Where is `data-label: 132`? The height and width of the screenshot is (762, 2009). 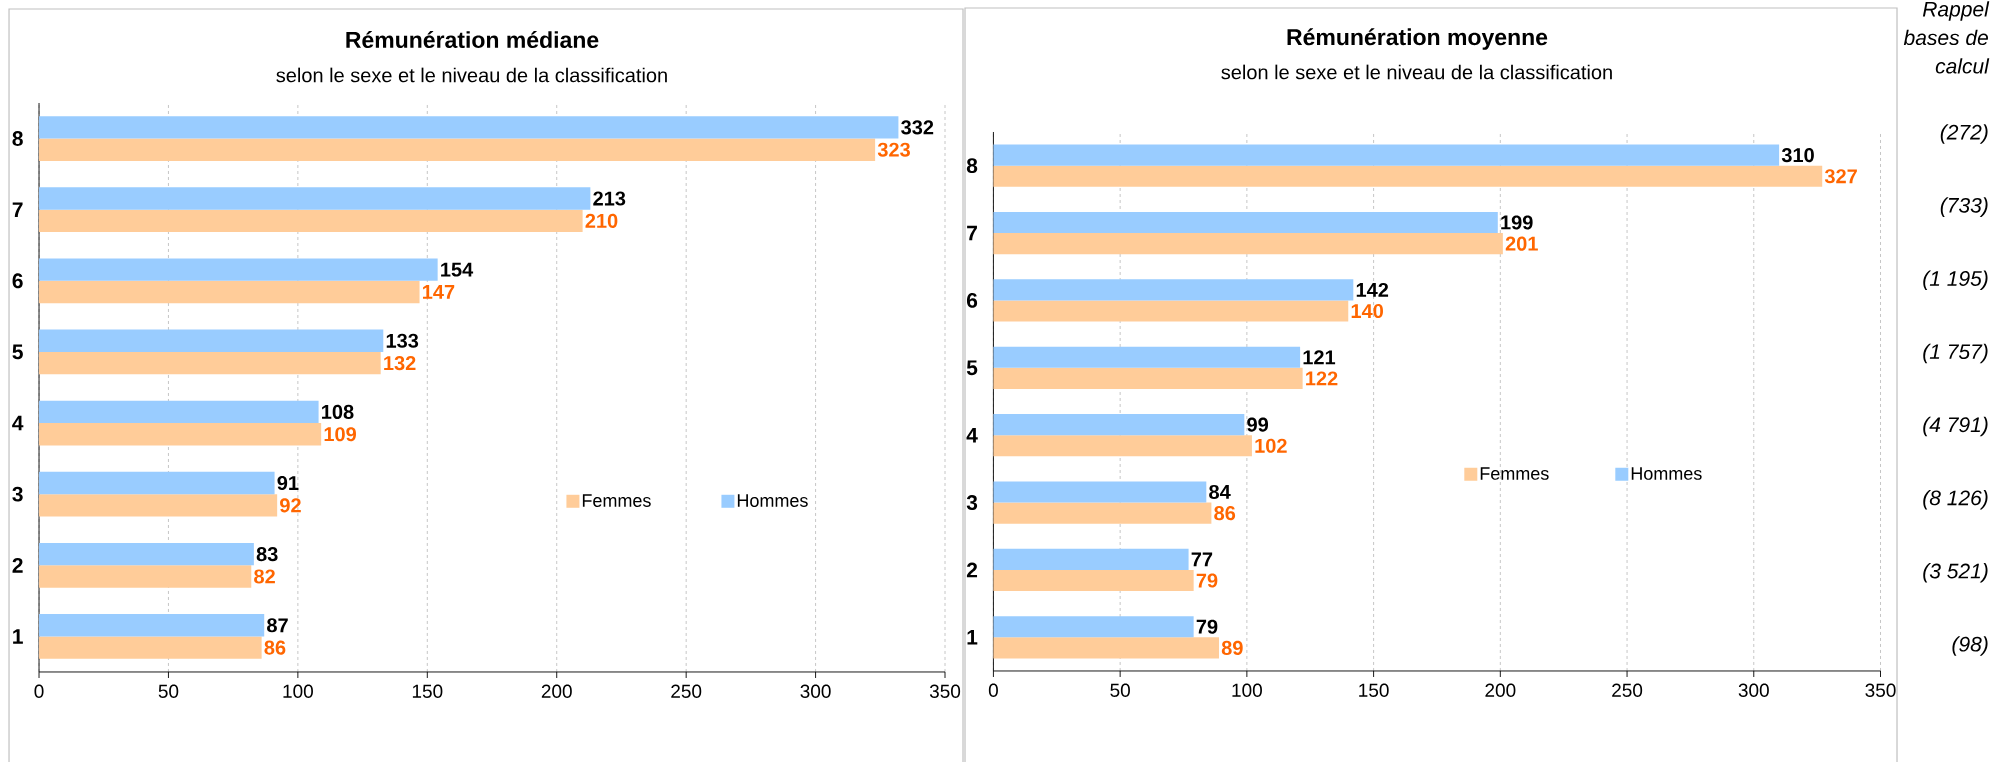
data-label: 132 is located at coordinates (400, 363).